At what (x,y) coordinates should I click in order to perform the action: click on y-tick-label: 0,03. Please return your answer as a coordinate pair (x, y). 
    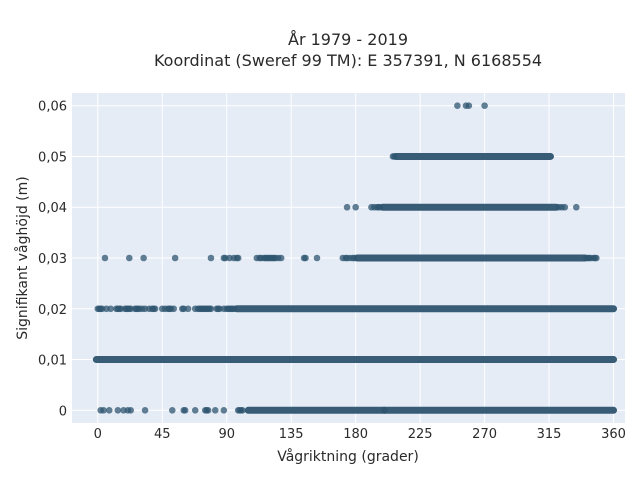
    Looking at the image, I should click on (52, 259).